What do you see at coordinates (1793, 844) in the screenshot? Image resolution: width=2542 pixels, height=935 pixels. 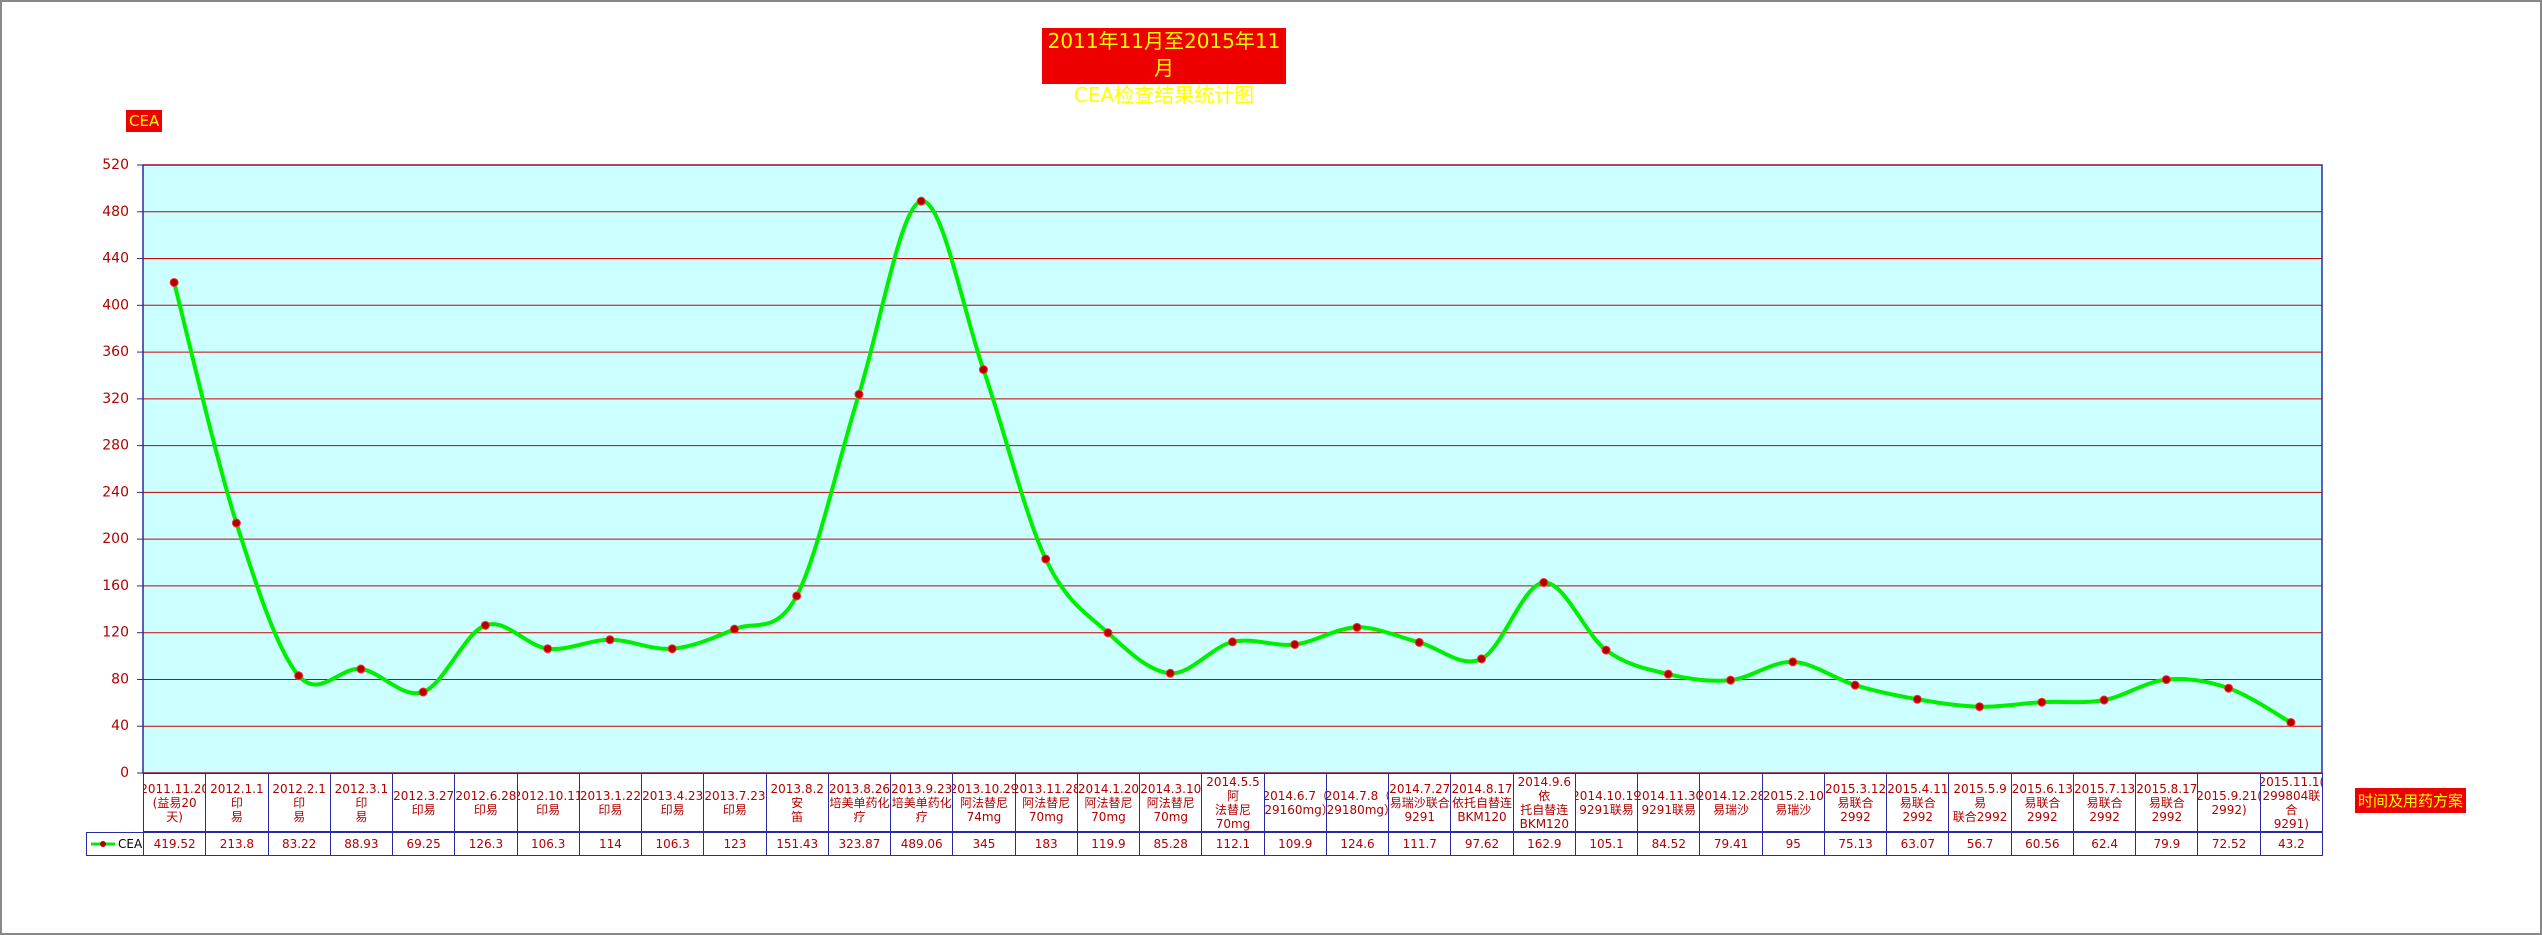 I see `value-label: 95` at bounding box center [1793, 844].